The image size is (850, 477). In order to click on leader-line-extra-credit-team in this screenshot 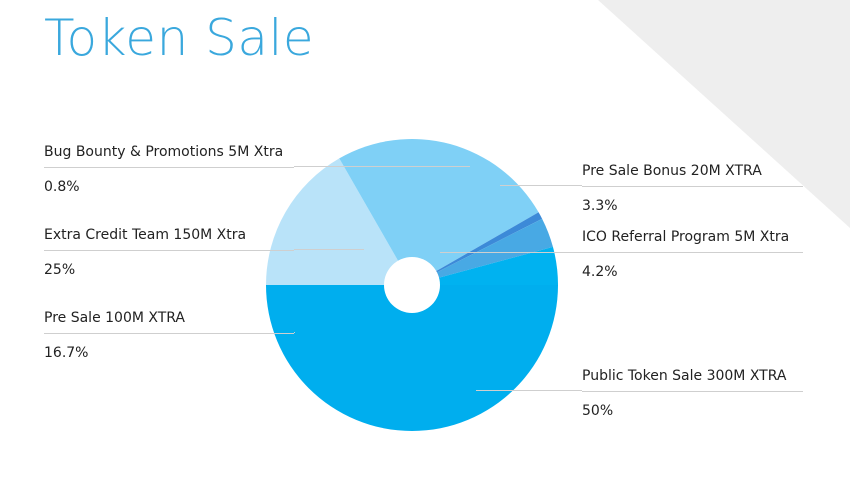, I will do `click(329, 249)`.